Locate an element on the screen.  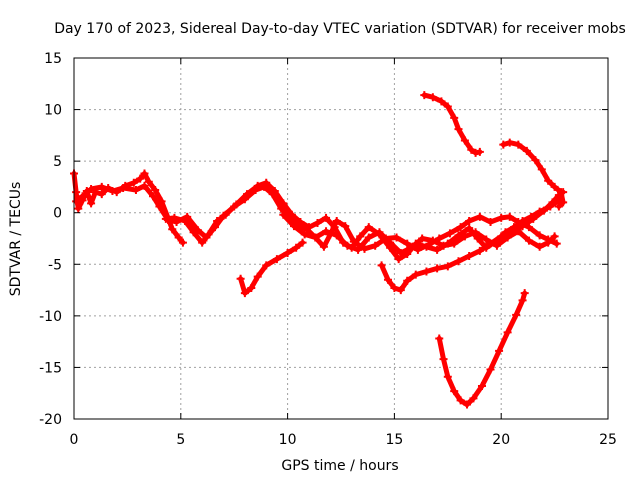
y-tick-label: -20 is located at coordinates (50, 420).